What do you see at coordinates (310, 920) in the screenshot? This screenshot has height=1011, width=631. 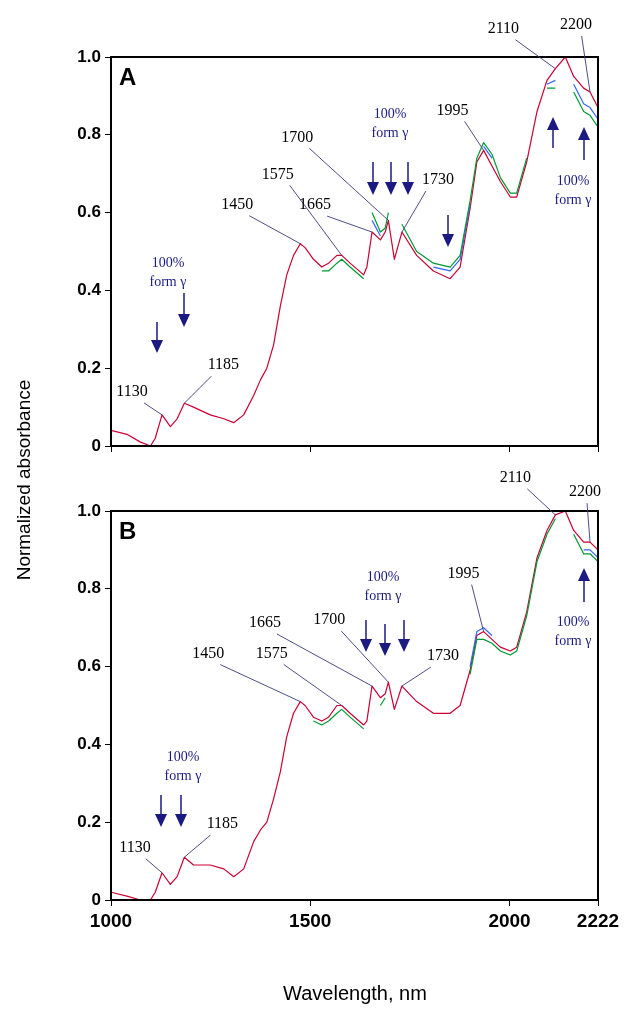 I see `x-tick-label: 1500` at bounding box center [310, 920].